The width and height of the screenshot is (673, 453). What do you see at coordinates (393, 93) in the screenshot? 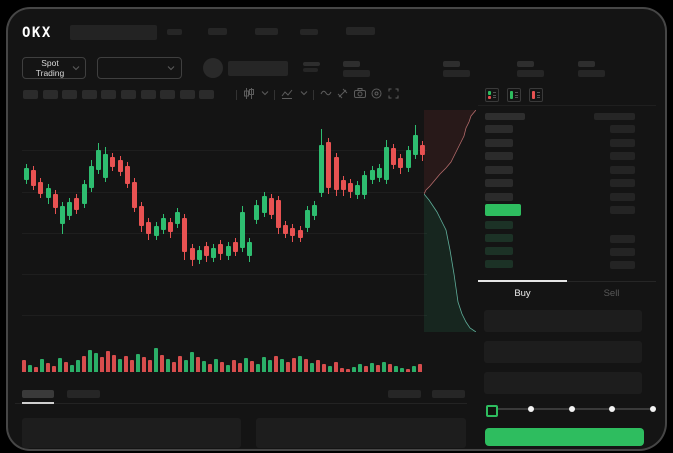
I see `expand-icon` at bounding box center [393, 93].